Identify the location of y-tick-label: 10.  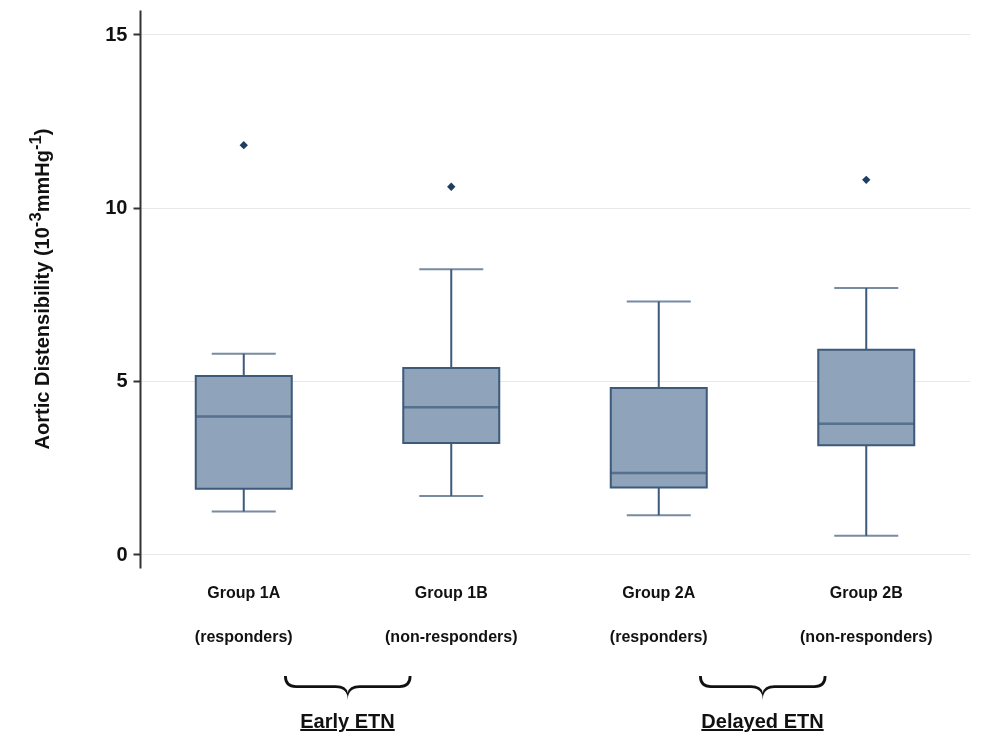
(116, 207).